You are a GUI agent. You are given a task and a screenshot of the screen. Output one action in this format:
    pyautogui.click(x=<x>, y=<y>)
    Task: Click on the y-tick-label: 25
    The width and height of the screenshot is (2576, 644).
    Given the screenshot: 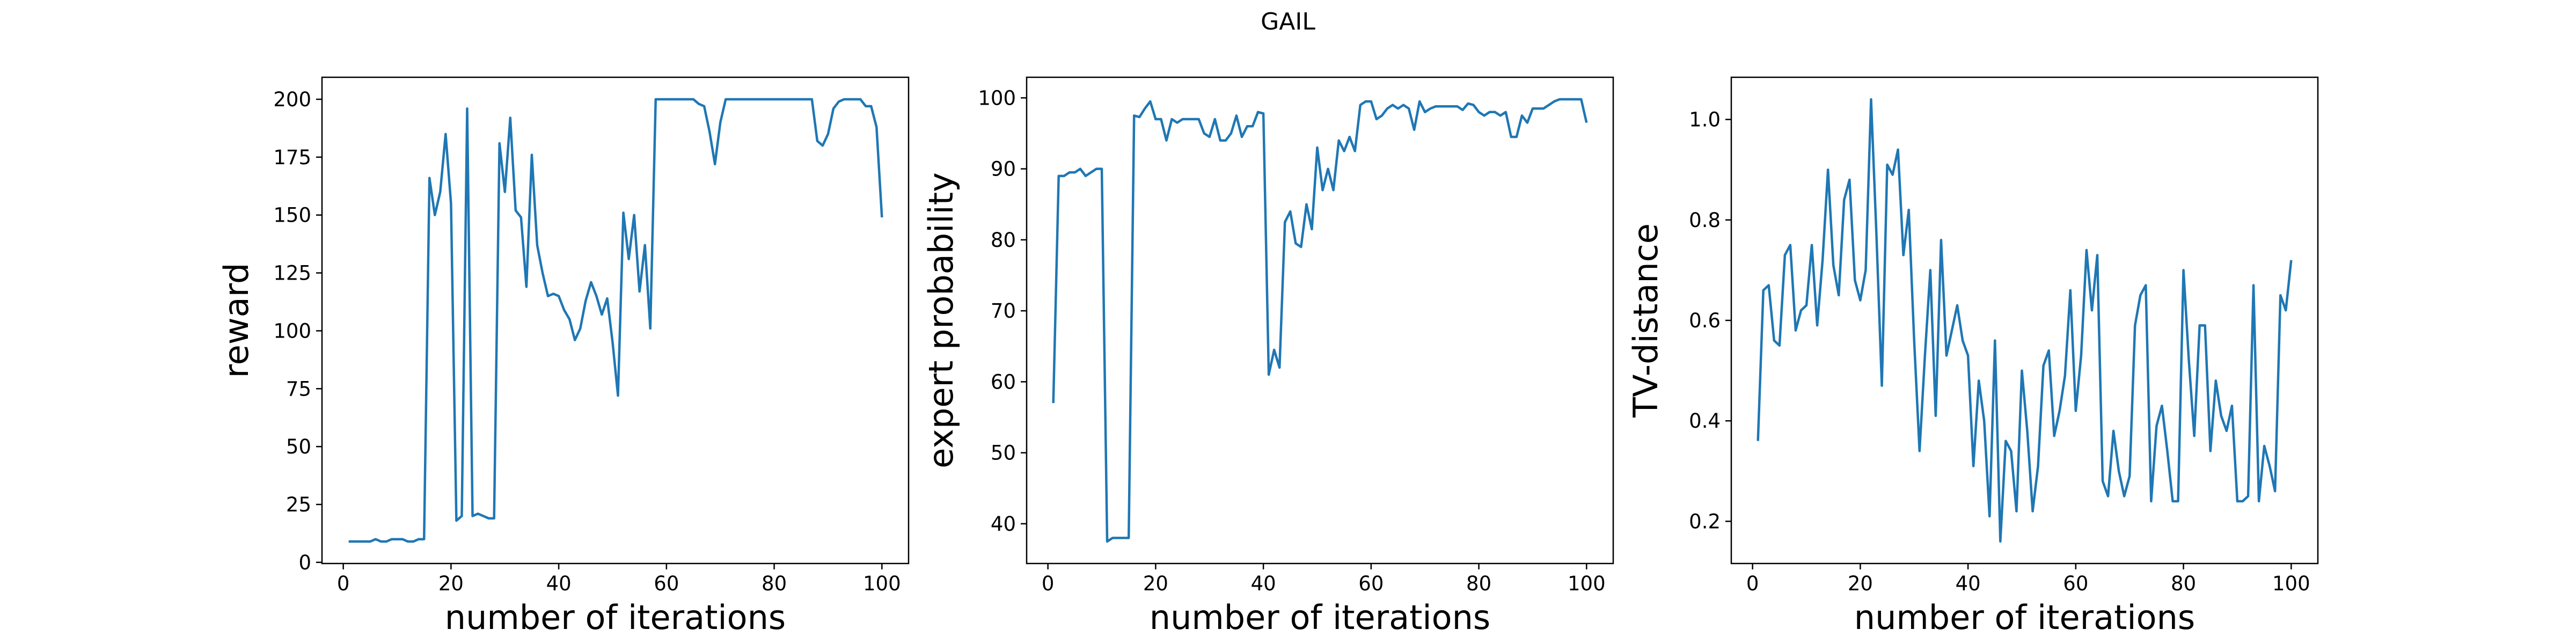 What is the action you would take?
    pyautogui.click(x=298, y=504)
    